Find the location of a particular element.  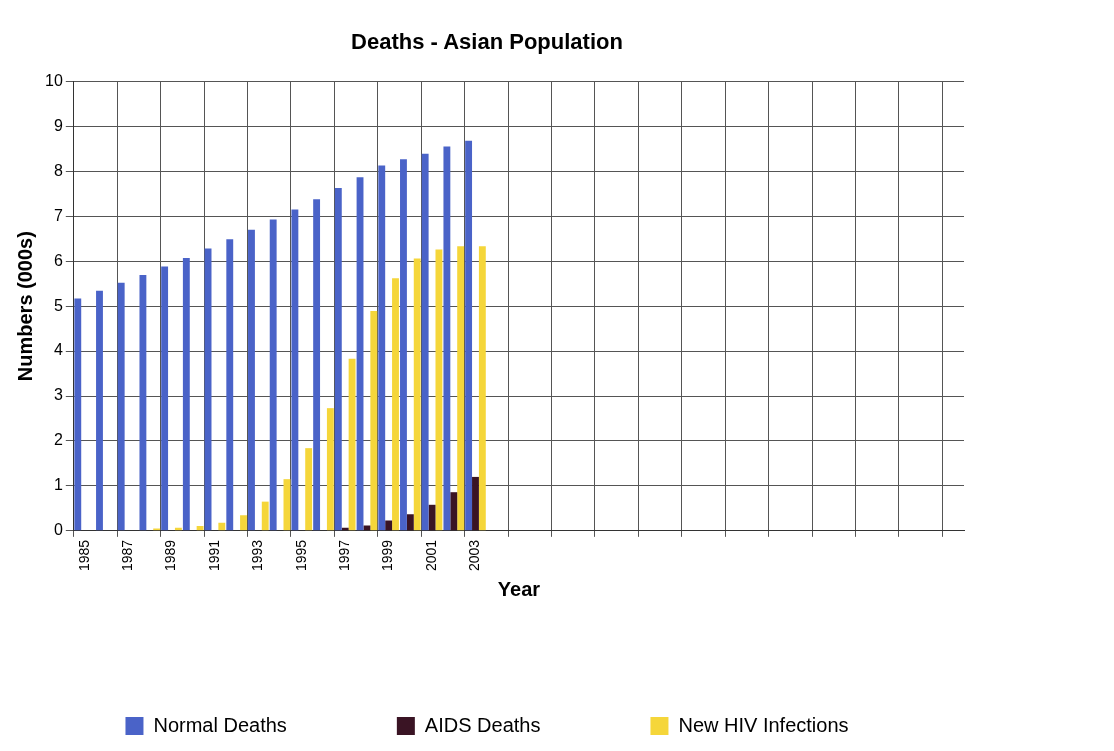

x-tick-label: 1991 is located at coordinates (213, 555).